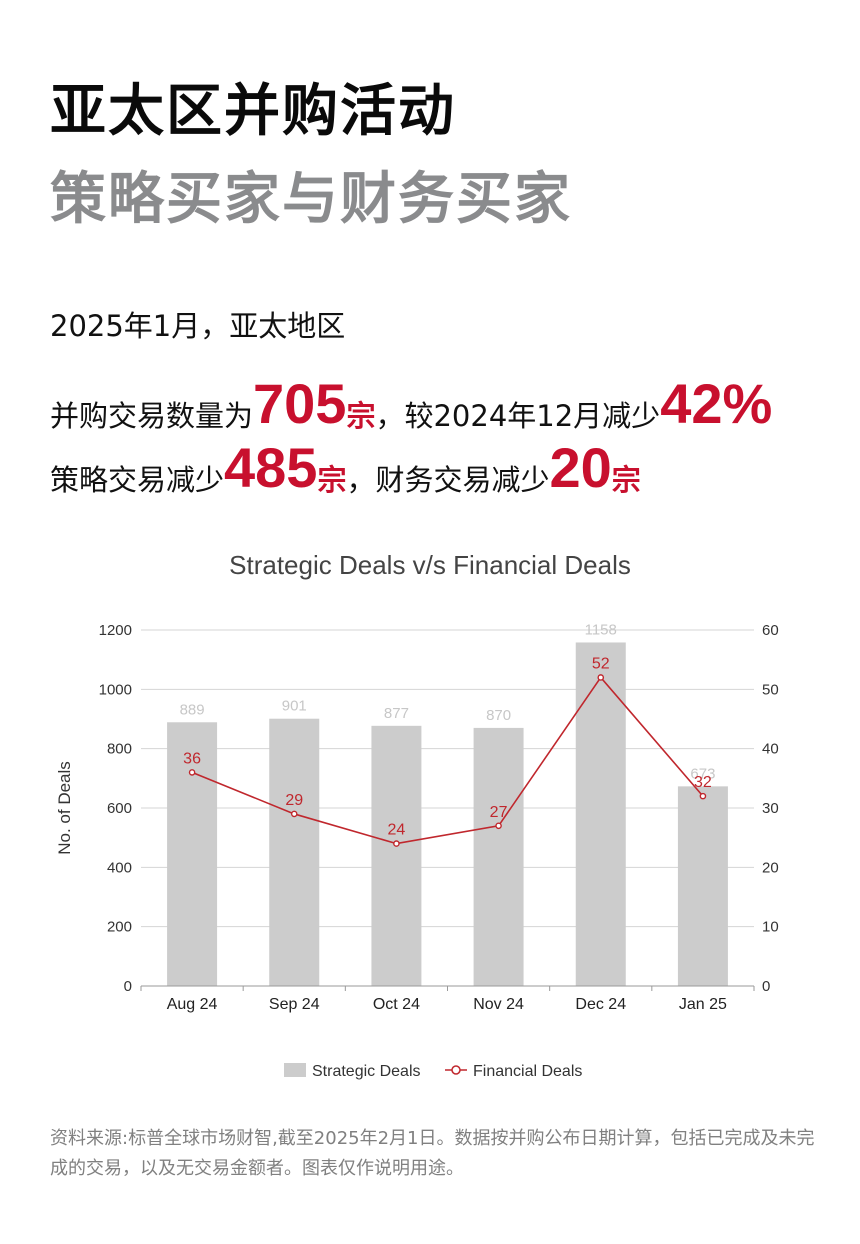  I want to click on x-tick-label: Dec 24, so click(600, 1004).